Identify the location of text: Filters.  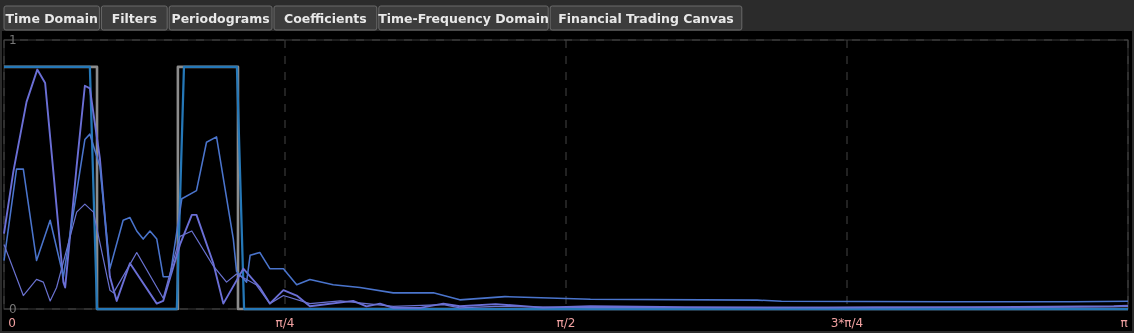
(134, 18).